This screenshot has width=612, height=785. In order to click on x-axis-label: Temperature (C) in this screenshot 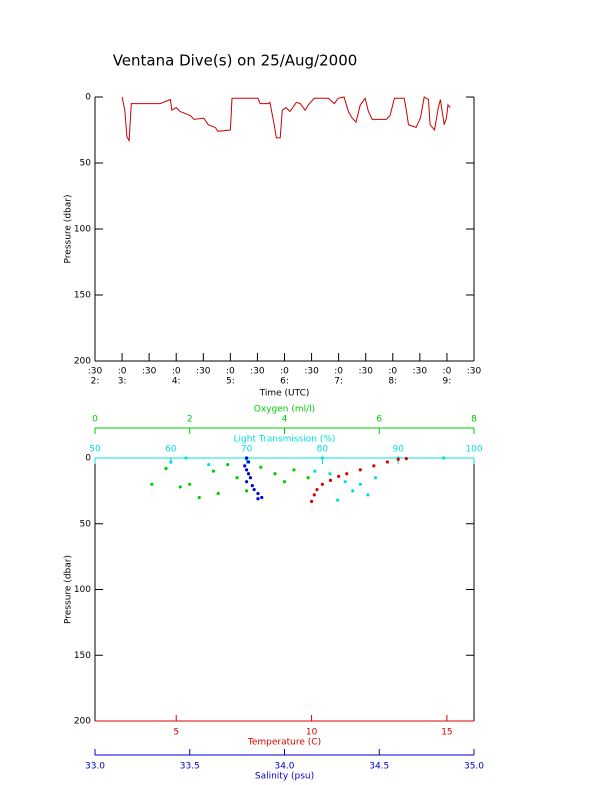, I will do `click(284, 743)`.